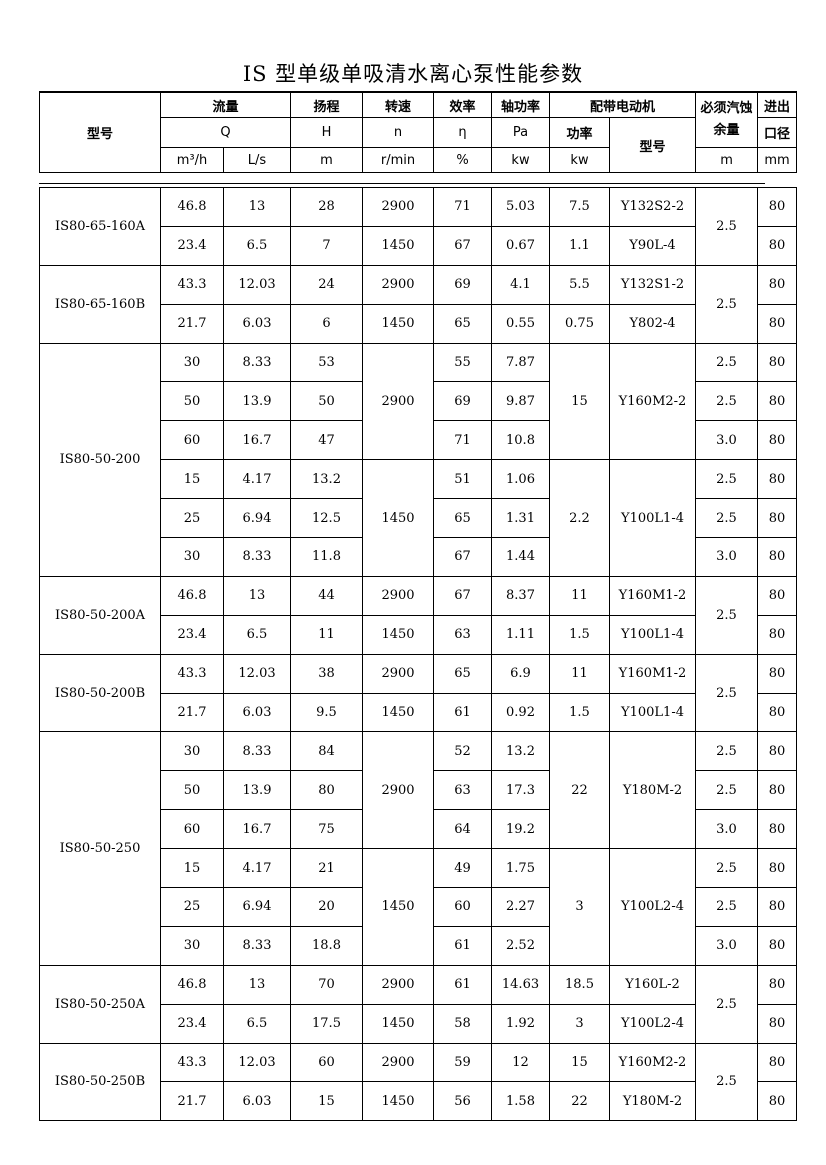 The width and height of the screenshot is (826, 1165). I want to click on cell-efficiency: 52, so click(462, 751).